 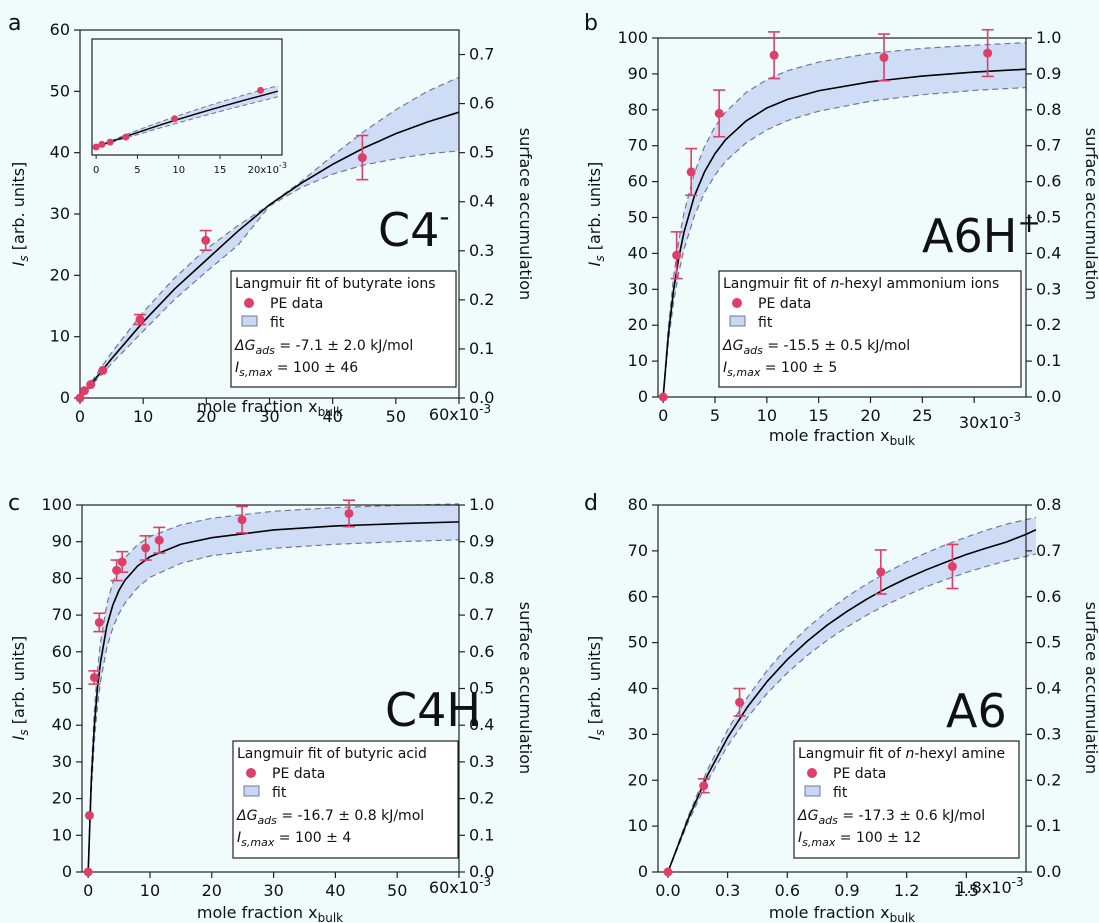 What do you see at coordinates (96, 170) in the screenshot?
I see `inset-x-tick-label: 0` at bounding box center [96, 170].